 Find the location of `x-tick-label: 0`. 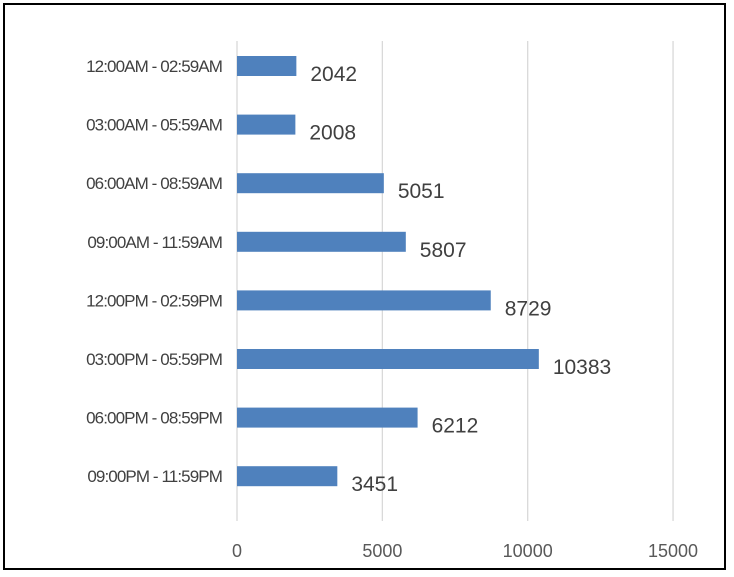

x-tick-label: 0 is located at coordinates (237, 551).